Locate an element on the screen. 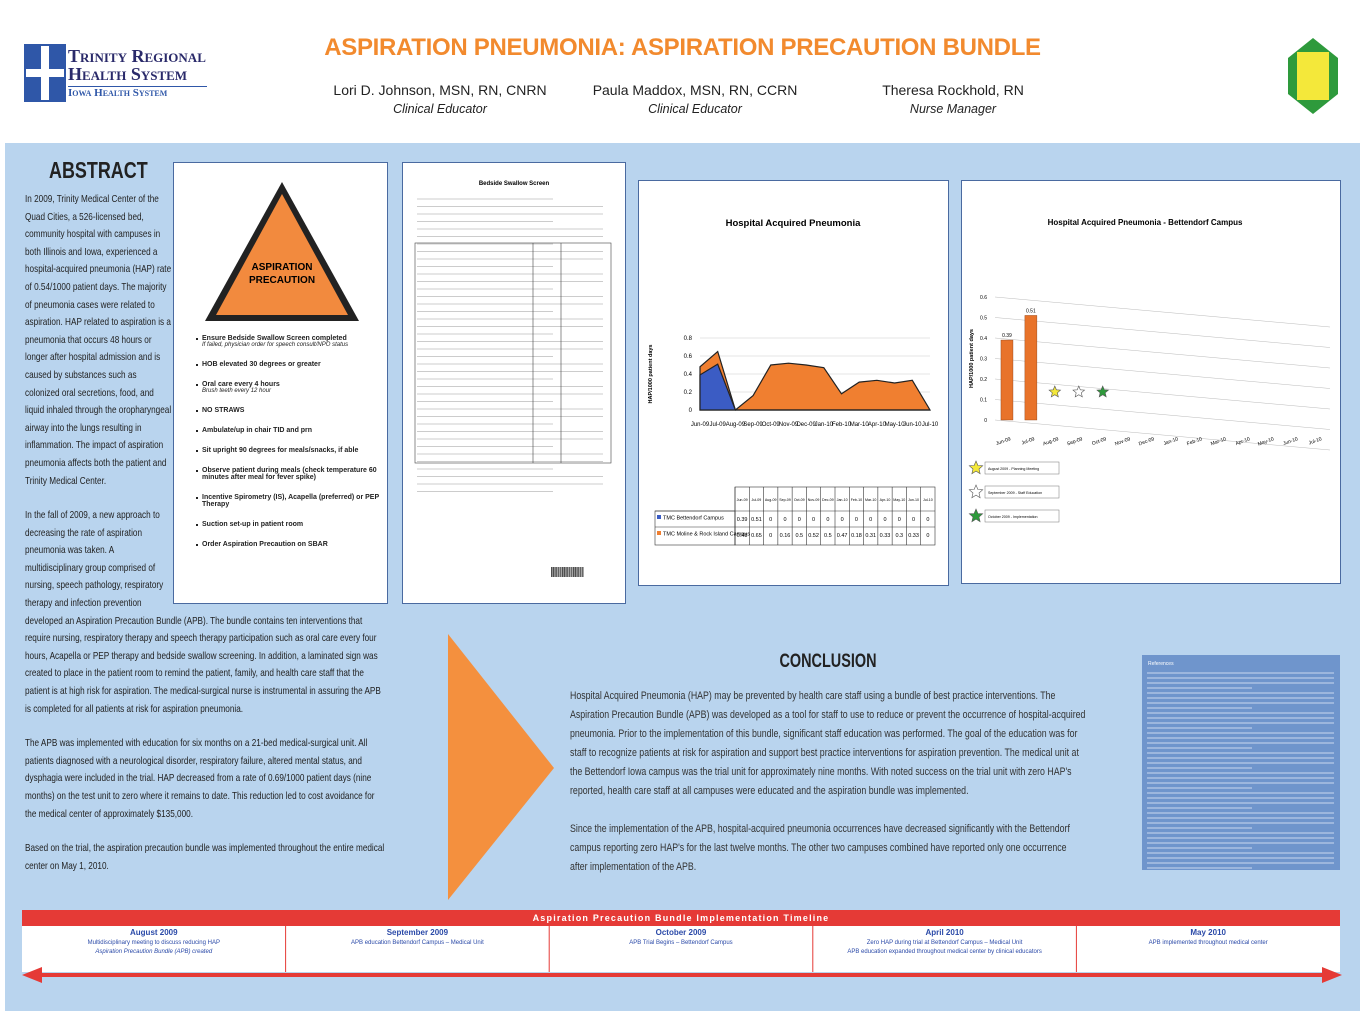 The height and width of the screenshot is (1024, 1365). timeline-box is located at coordinates (681, 949).